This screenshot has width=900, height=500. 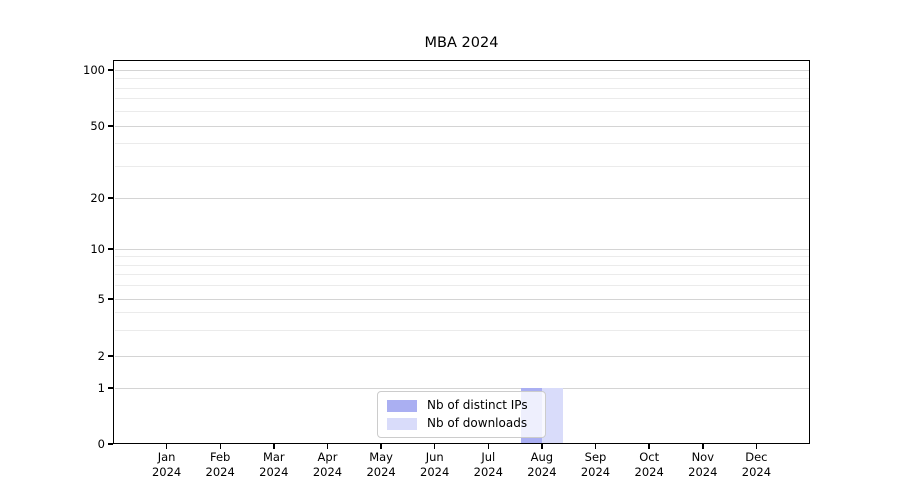 I want to click on x-tick-label: Jan 2024, so click(x=167, y=465).